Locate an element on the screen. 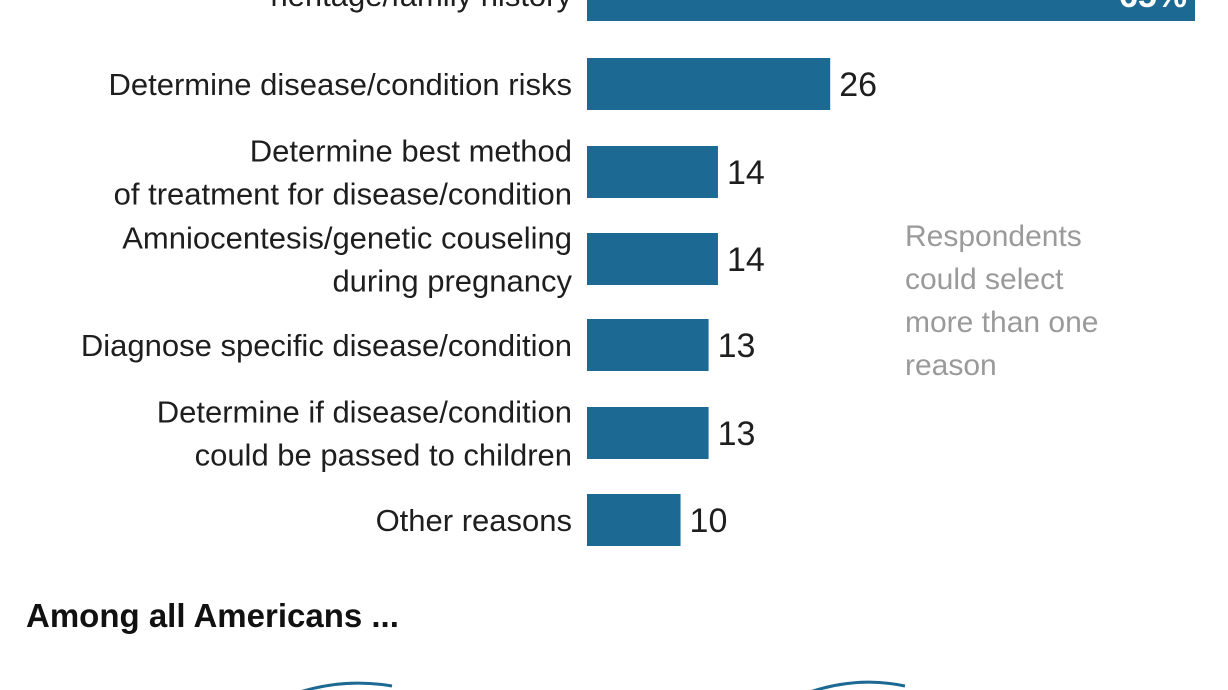 The width and height of the screenshot is (1228, 690). pie-chart-right-edge is located at coordinates (858, 685).